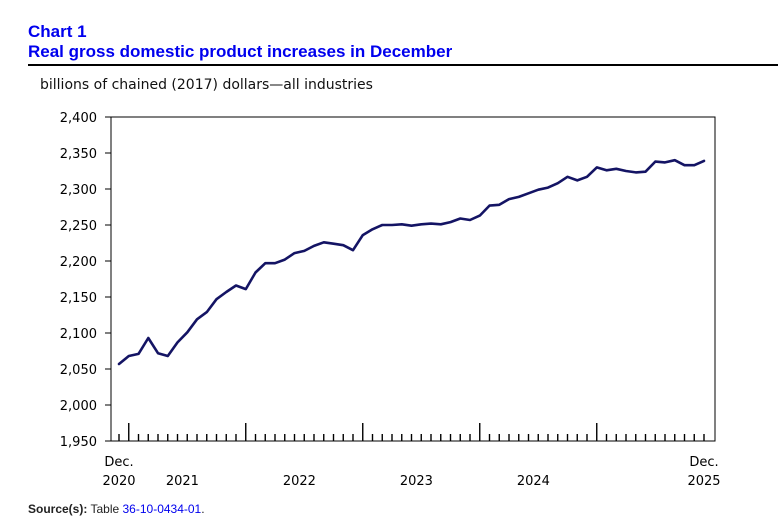  What do you see at coordinates (78, 226) in the screenshot?
I see `y-tick-label: 2,250` at bounding box center [78, 226].